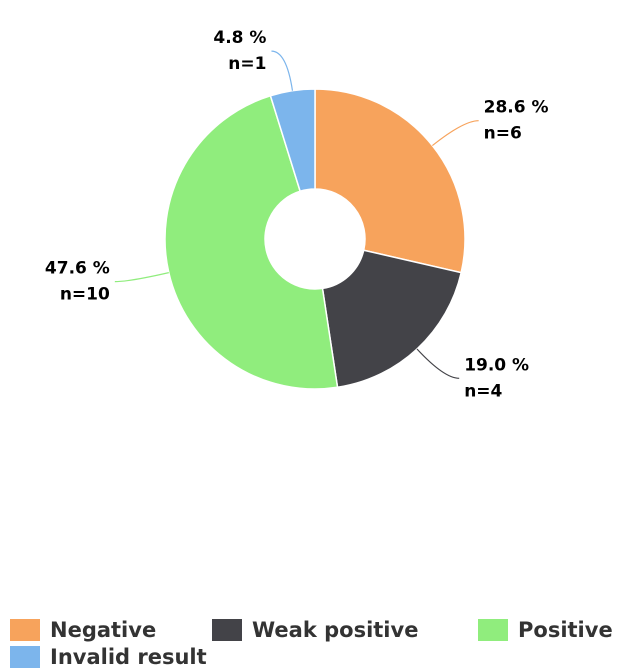 This screenshot has width=626, height=672. I want to click on data-label: 47.6 %, so click(77, 269).